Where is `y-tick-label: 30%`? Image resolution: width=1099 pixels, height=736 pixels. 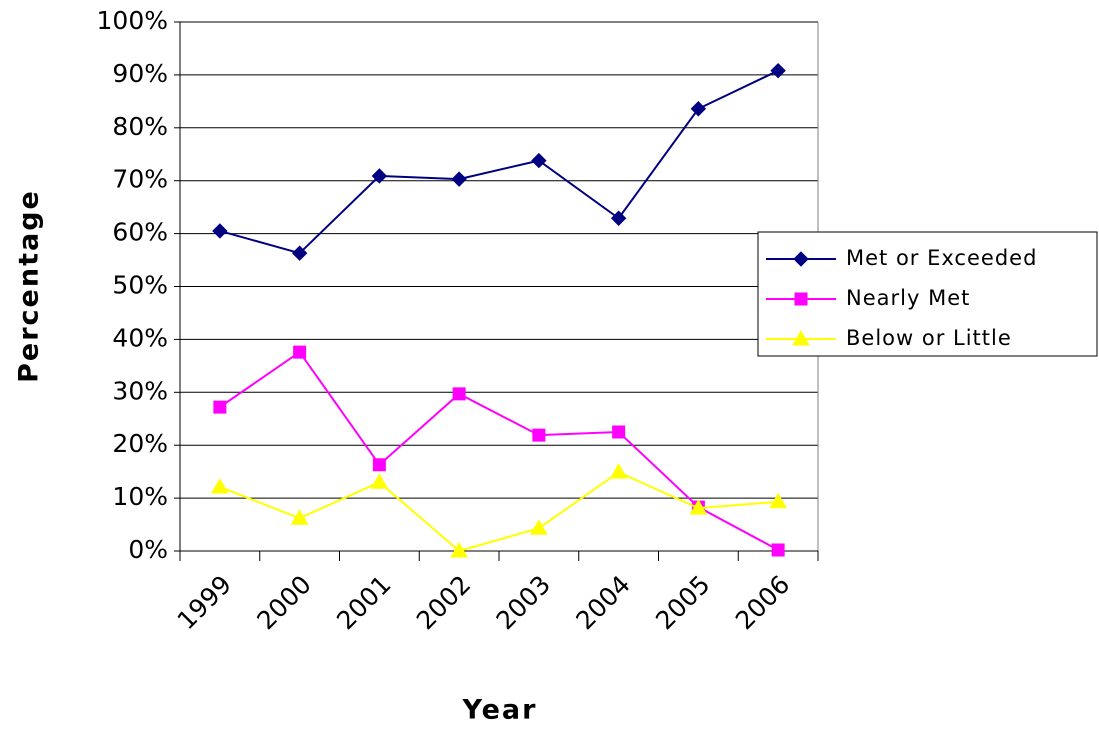
y-tick-label: 30% is located at coordinates (140, 390).